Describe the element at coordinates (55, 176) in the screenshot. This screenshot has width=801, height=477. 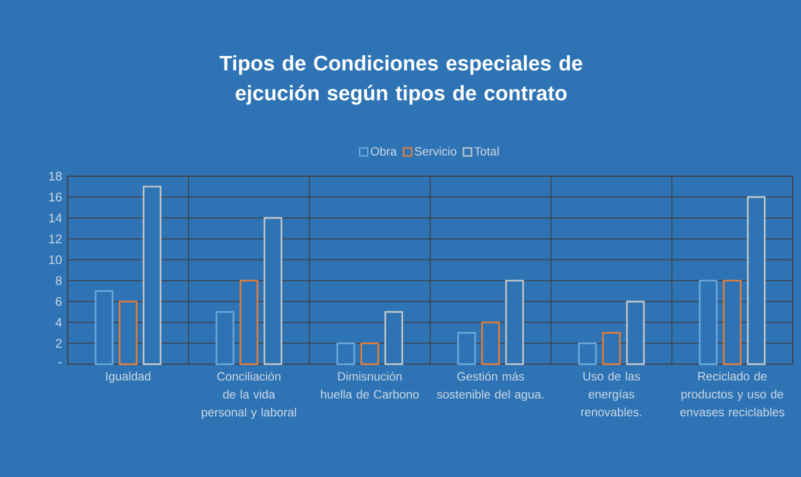
I see `y-tick-label: 18` at that location.